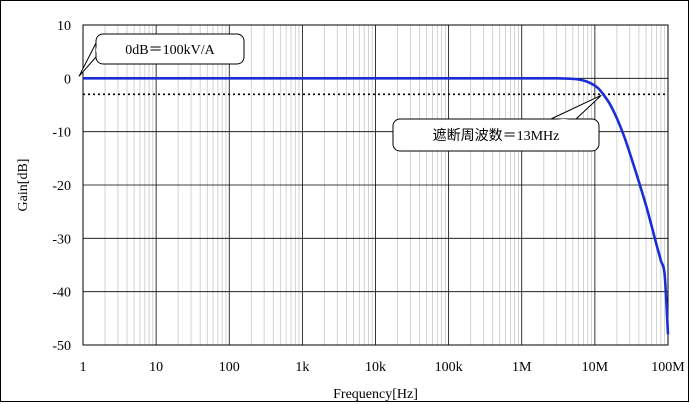  Describe the element at coordinates (61, 293) in the screenshot. I see `y-tick-label: -40` at that location.